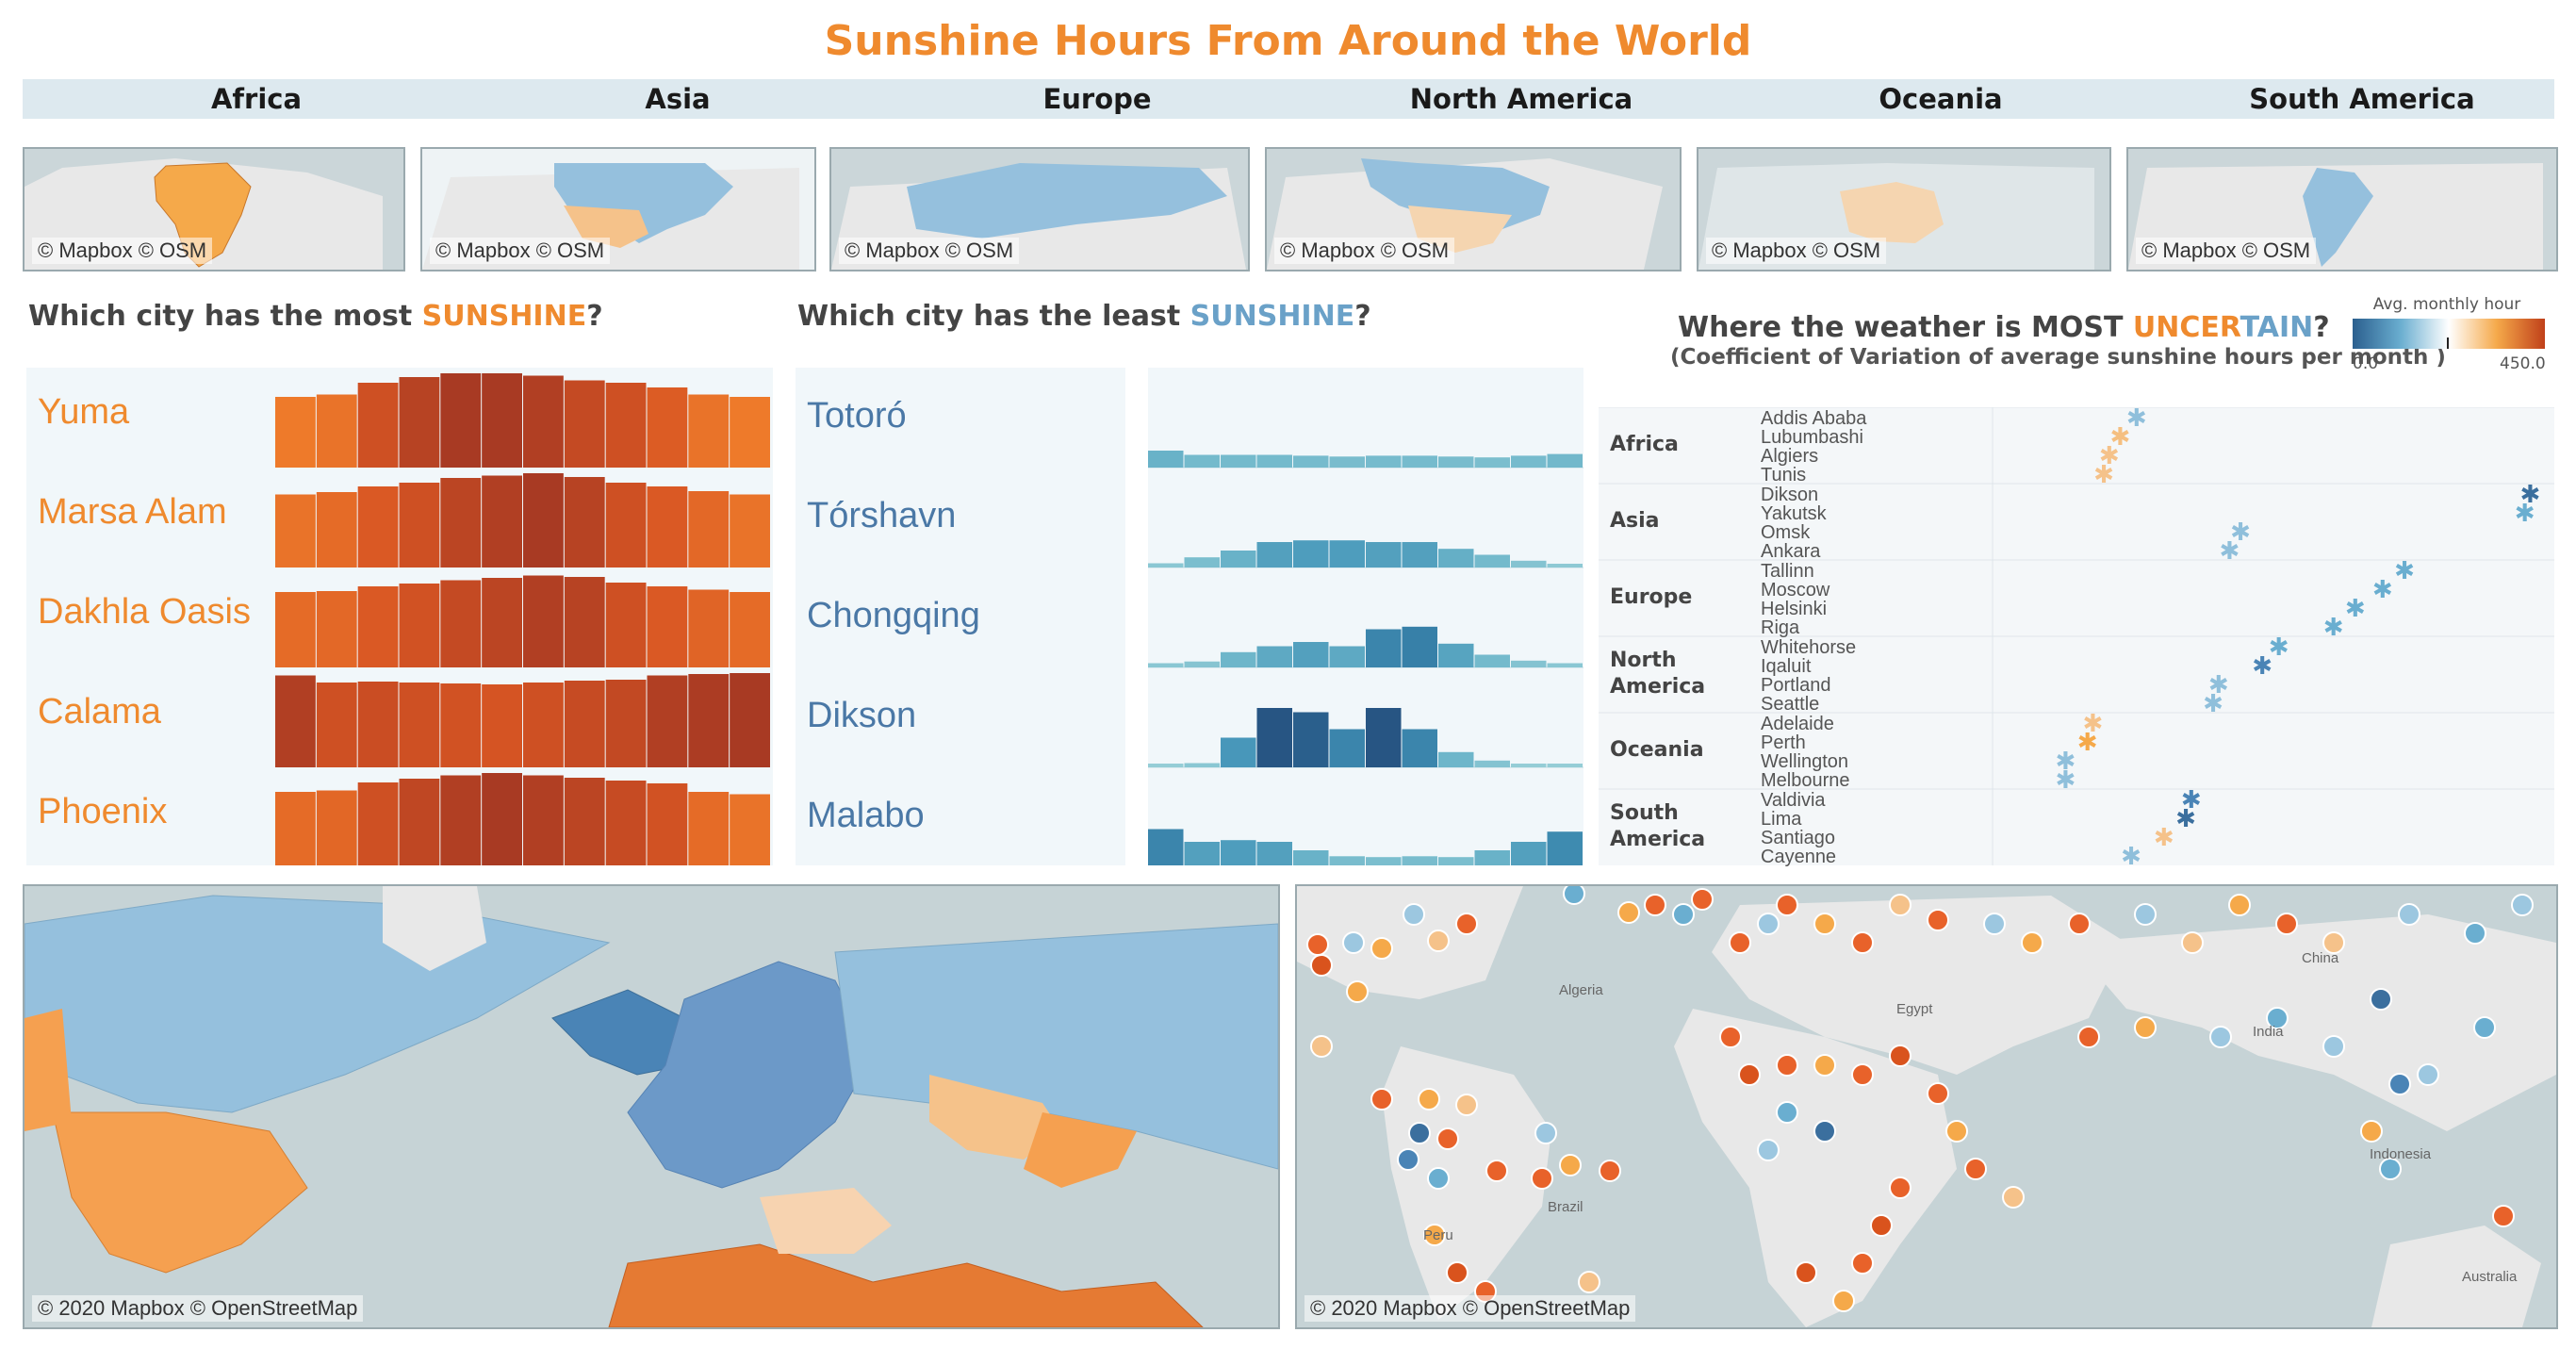 The image size is (2576, 1349). I want to click on thumb-map-oceania: © Mapbox © OSM, so click(1904, 209).